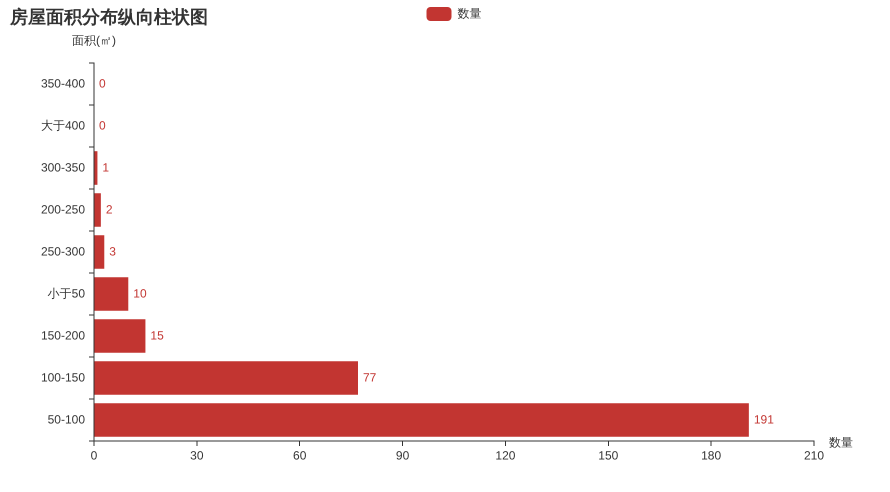 The height and width of the screenshot is (492, 890). I want to click on x-tick-label: 120, so click(505, 455).